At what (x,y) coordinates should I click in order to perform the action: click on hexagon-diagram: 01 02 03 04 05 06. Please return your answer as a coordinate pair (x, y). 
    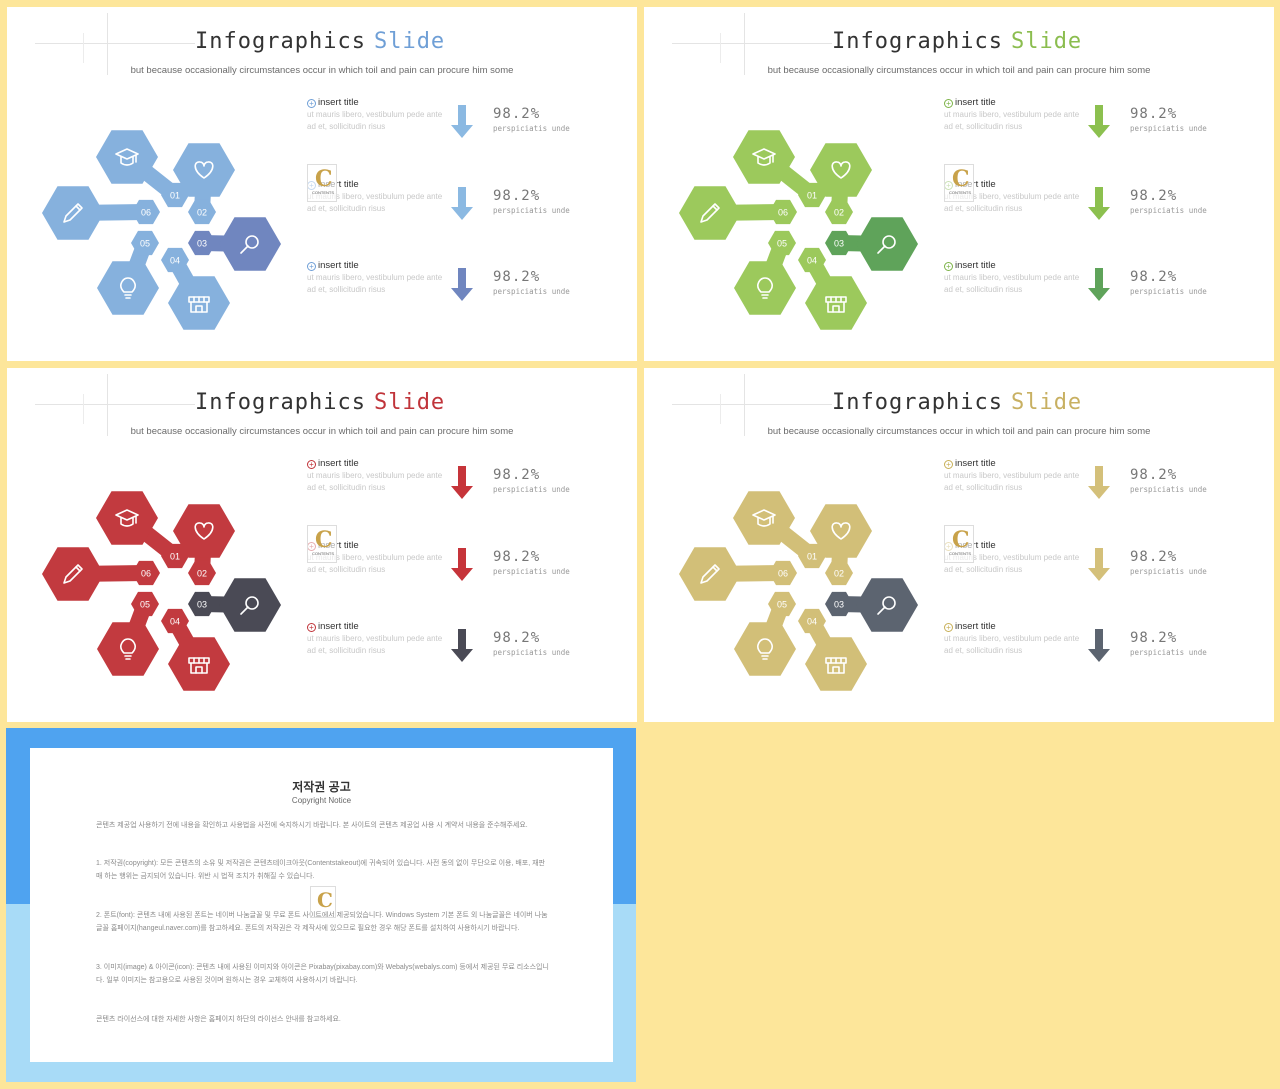
    Looking at the image, I should click on (799, 222).